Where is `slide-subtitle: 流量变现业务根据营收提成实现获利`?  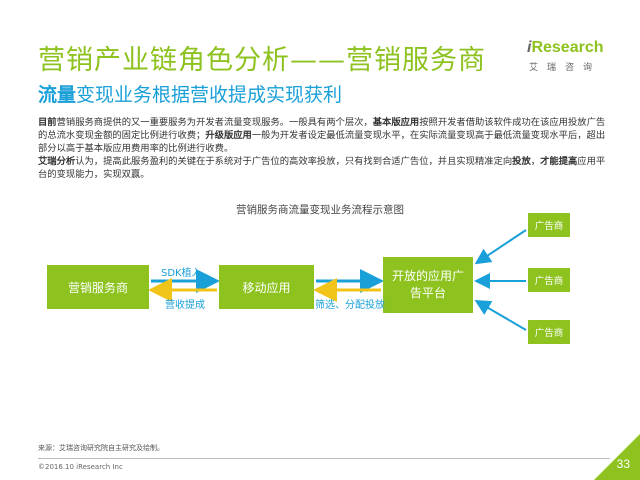
slide-subtitle: 流量变现业务根据营收提成实现获利 is located at coordinates (190, 95).